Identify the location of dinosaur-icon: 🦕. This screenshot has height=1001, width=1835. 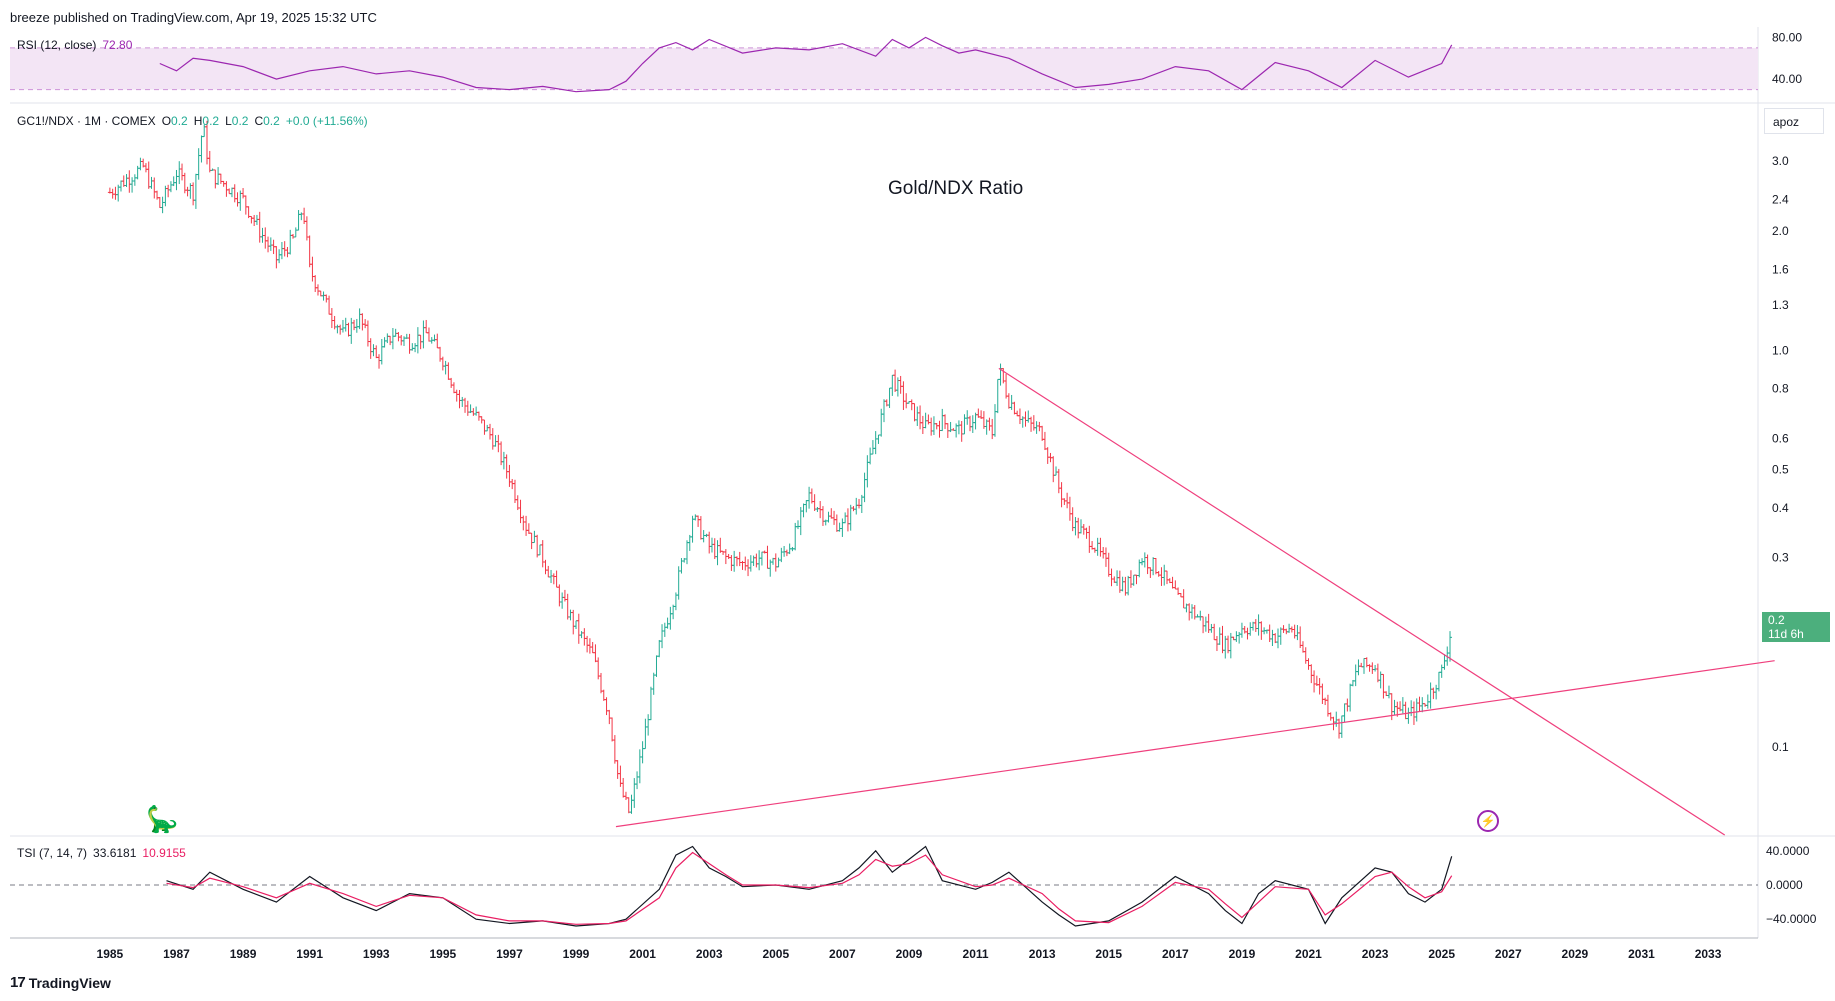
(162, 819).